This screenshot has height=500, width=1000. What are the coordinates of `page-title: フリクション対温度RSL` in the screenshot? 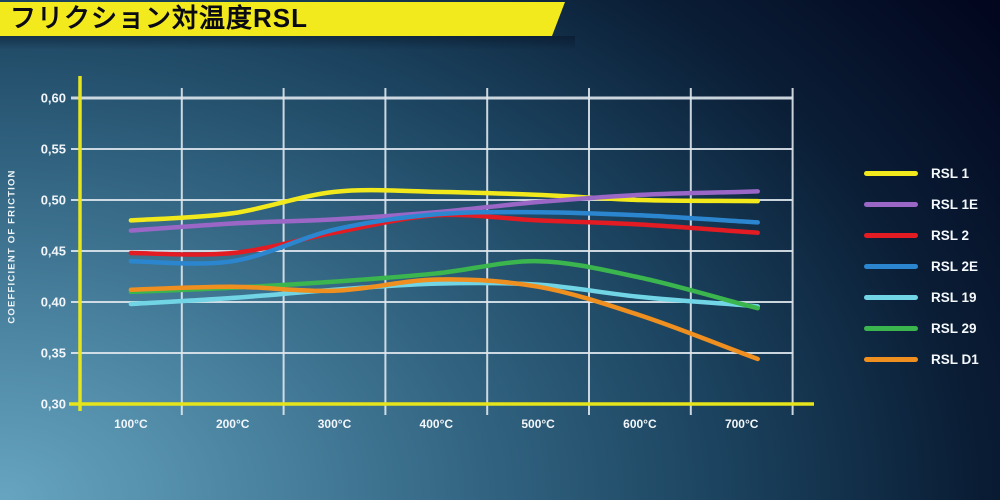 It's located at (159, 18).